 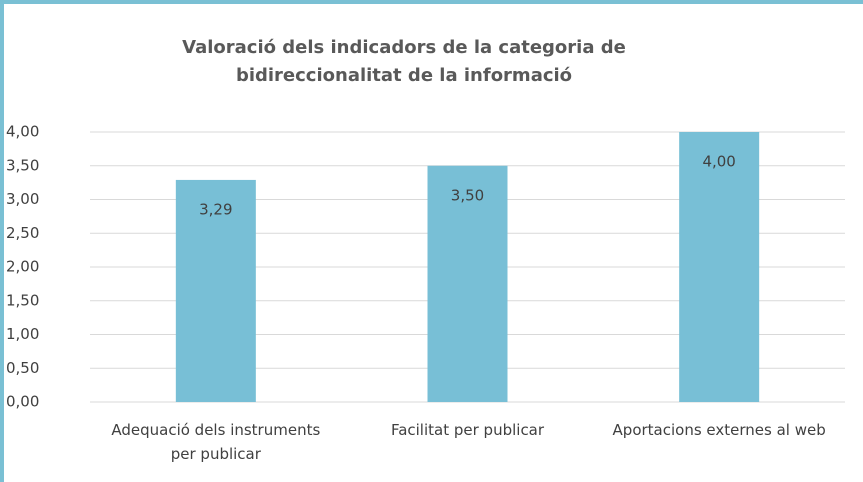 What do you see at coordinates (467, 195) in the screenshot?
I see `data-label: 3,50` at bounding box center [467, 195].